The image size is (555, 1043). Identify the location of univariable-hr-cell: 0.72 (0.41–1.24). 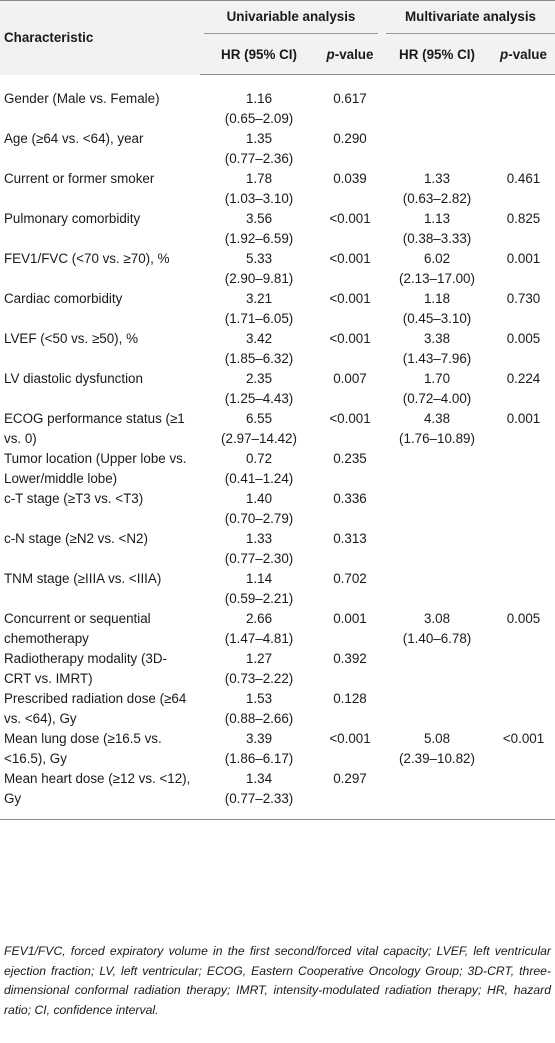
(259, 469).